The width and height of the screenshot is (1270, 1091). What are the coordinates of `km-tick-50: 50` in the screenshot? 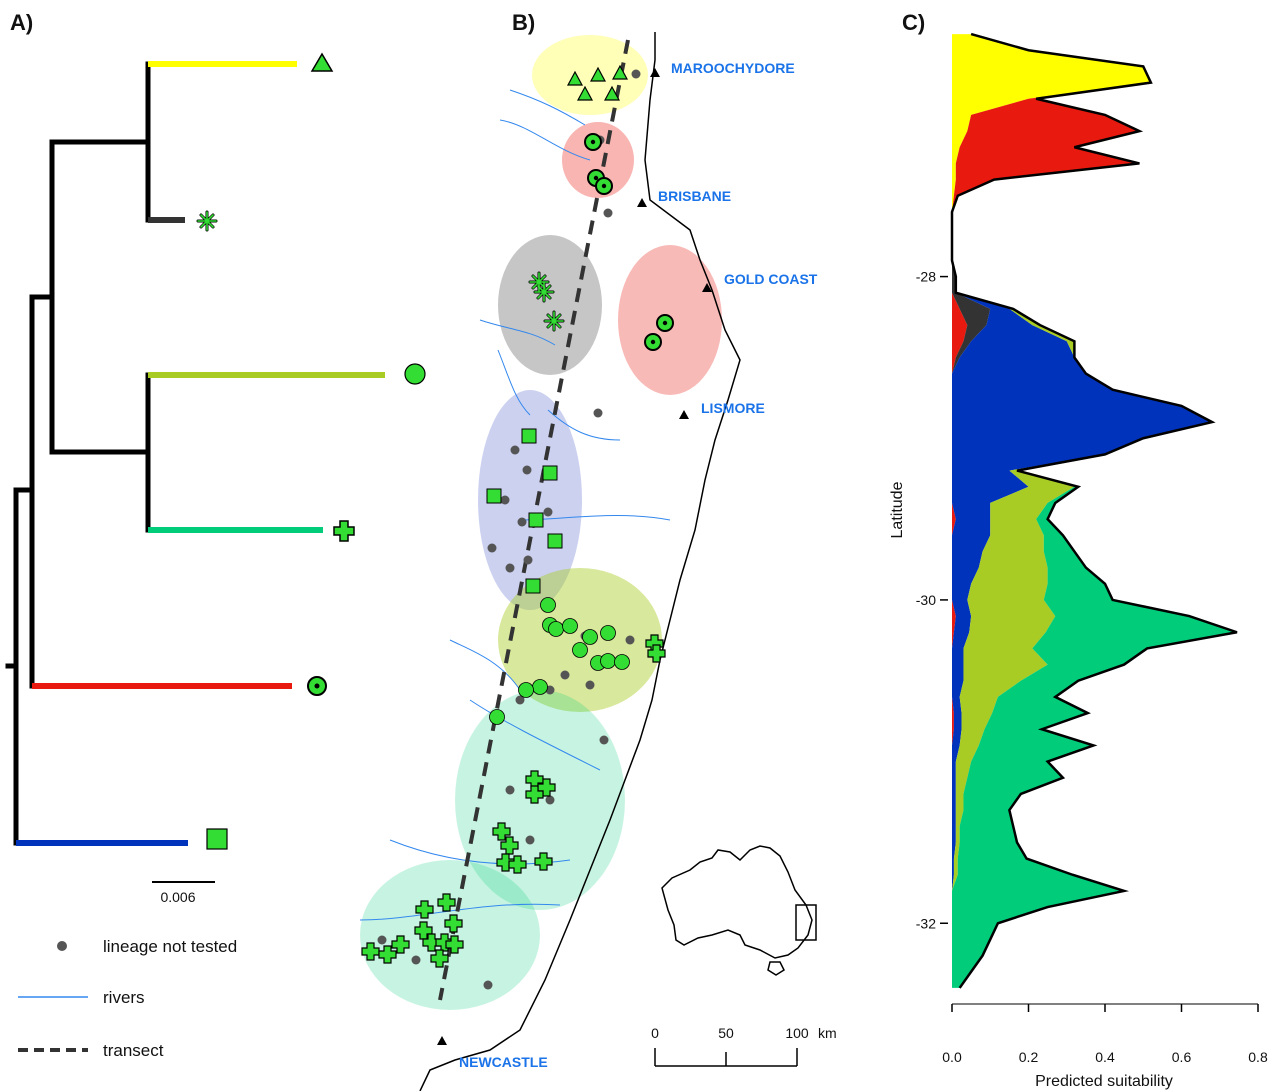 It's located at (726, 1033).